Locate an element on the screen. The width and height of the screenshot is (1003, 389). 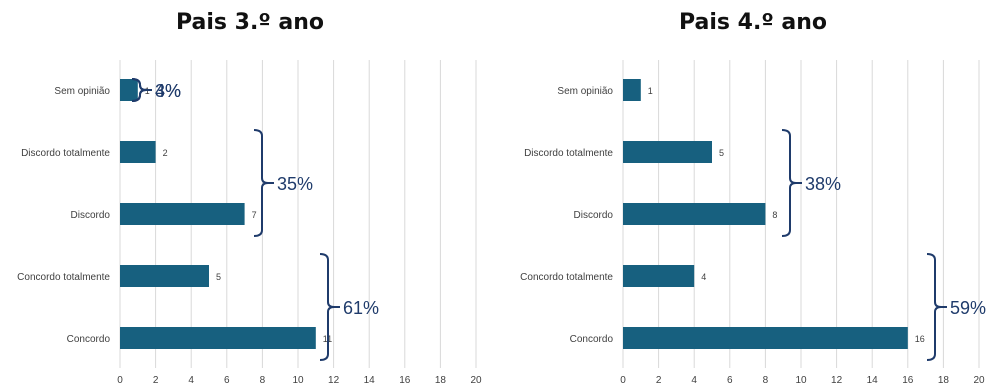
data-label: 8 is located at coordinates (774, 215).